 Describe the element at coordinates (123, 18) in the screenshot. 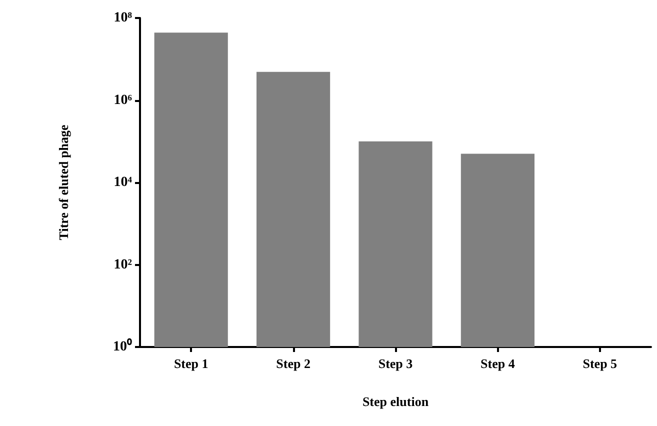

I see `y-tick-label: 10⁸` at that location.